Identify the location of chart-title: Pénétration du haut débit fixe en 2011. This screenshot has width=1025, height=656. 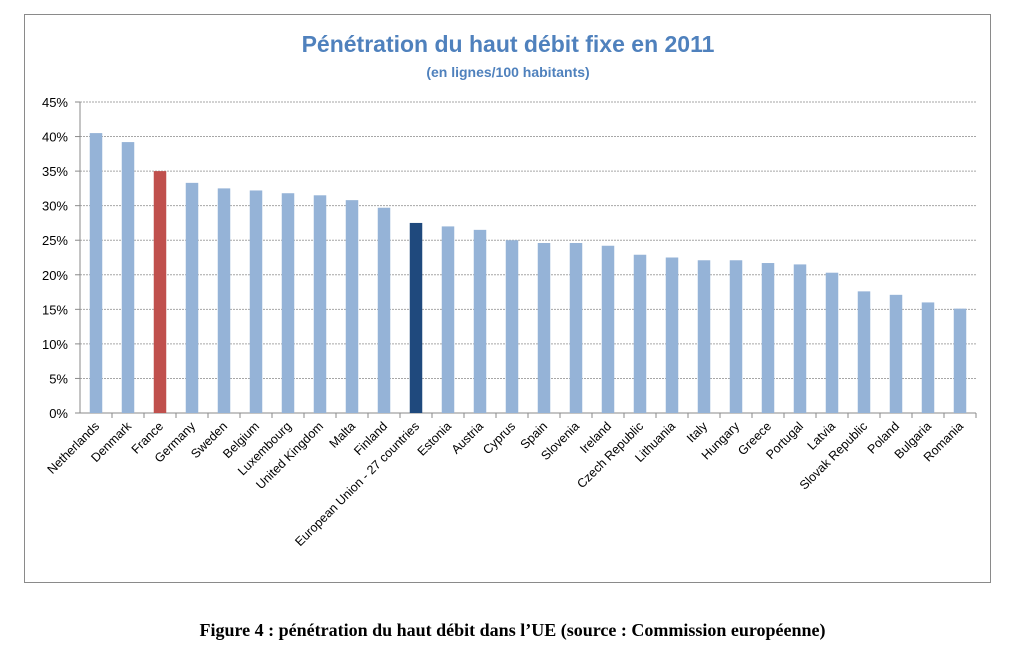
(508, 44).